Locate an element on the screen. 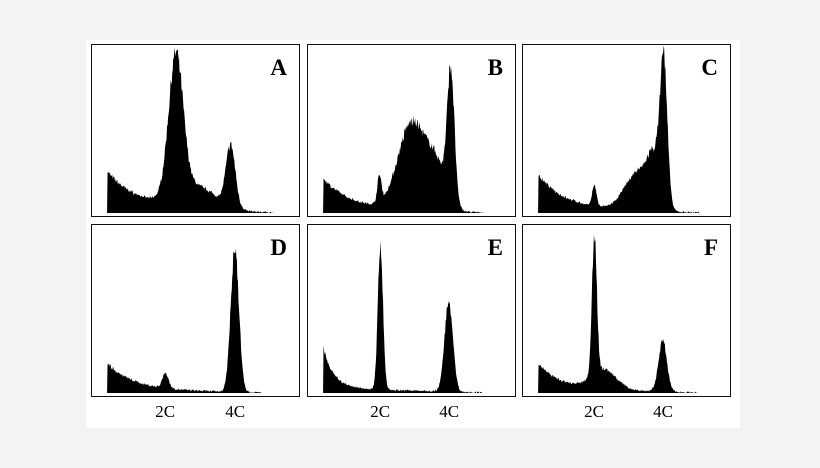 The image size is (820, 468). panel-label: A is located at coordinates (278, 67).